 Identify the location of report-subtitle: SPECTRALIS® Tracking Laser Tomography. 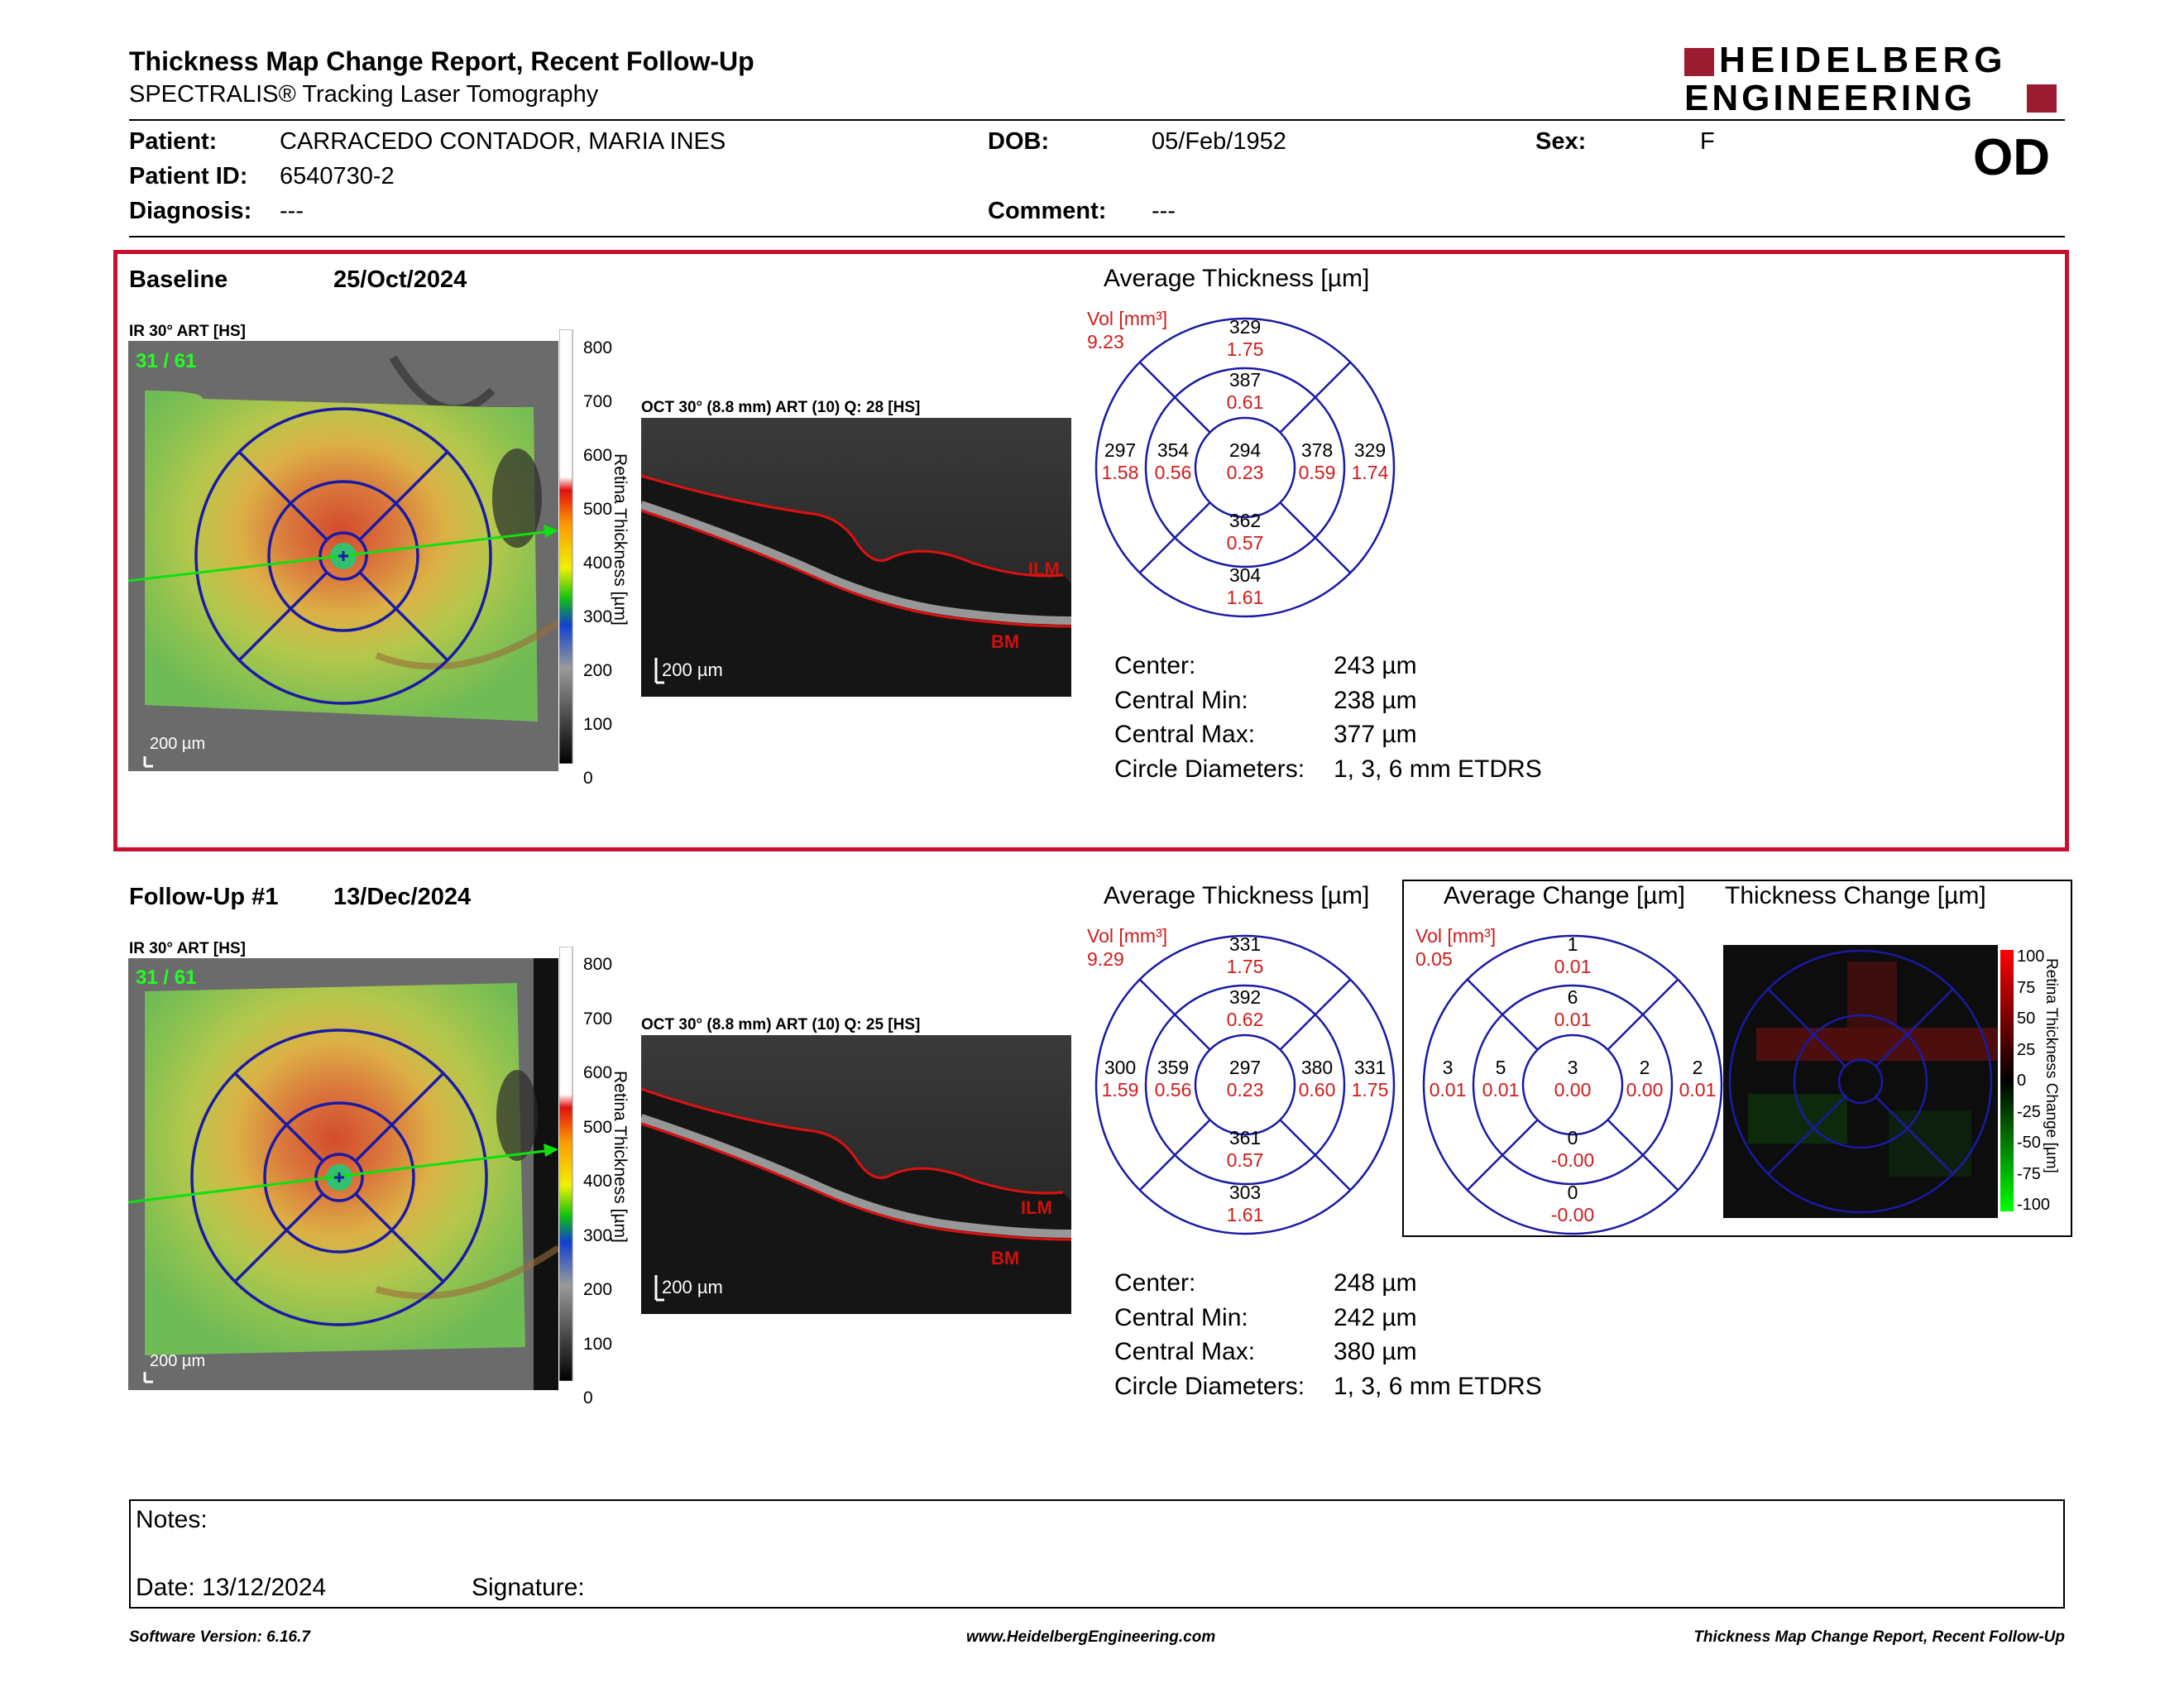
(364, 94).